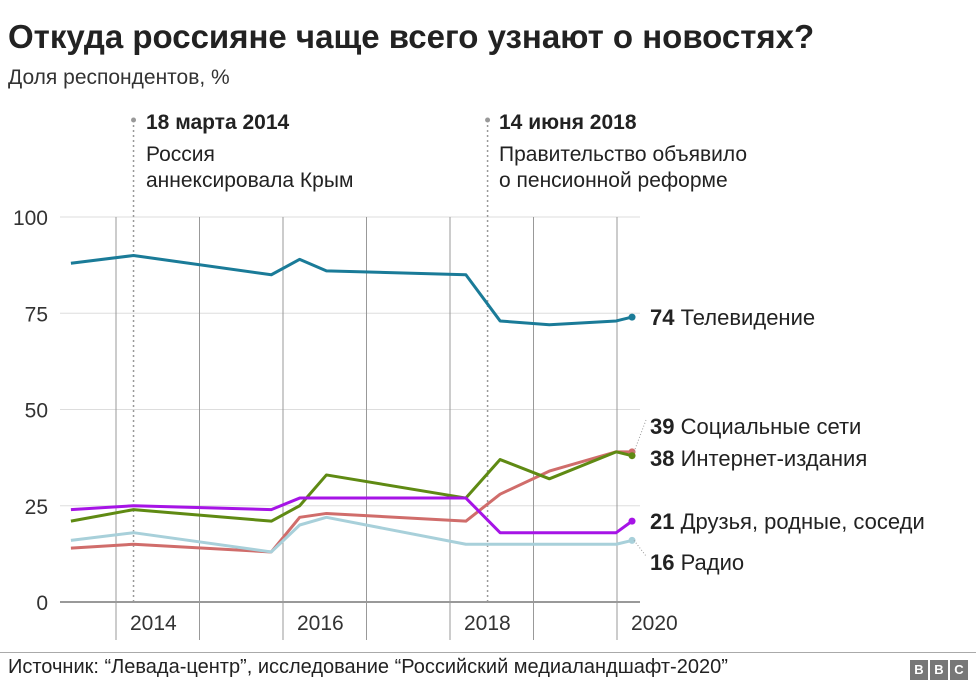  Describe the element at coordinates (803, 521) in the screenshot. I see `series-name: Друзья, родные, соседи` at that location.